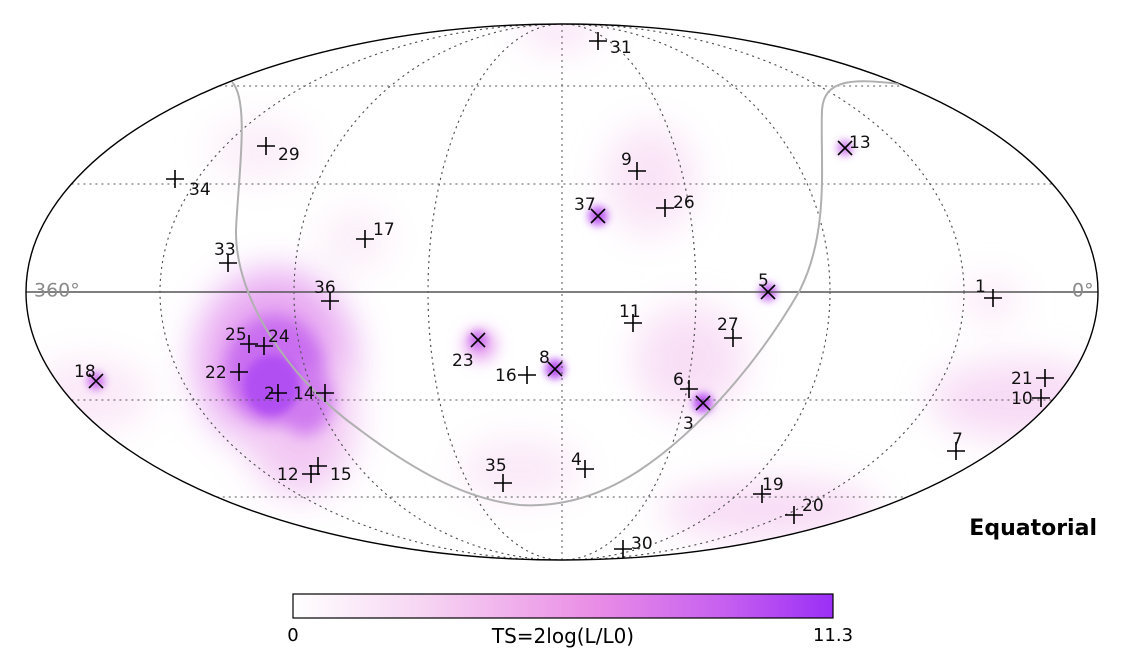  Describe the element at coordinates (957, 440) in the screenshot. I see `source-label: 7` at that location.